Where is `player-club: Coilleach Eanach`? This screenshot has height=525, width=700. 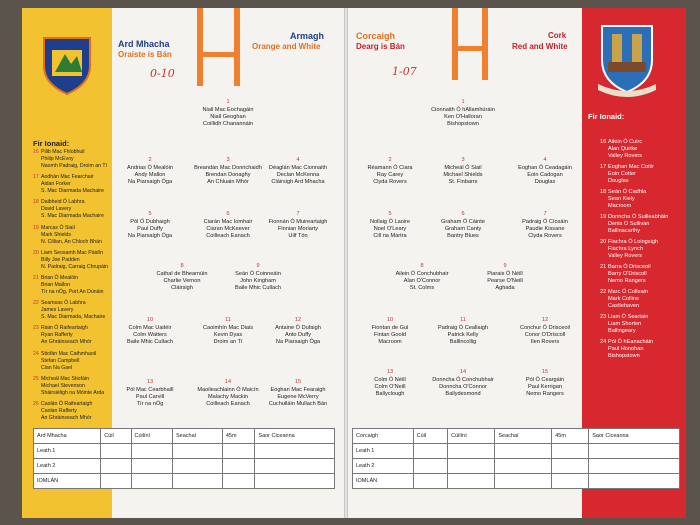
player-club: Coilleach Eanach is located at coordinates (228, 236).